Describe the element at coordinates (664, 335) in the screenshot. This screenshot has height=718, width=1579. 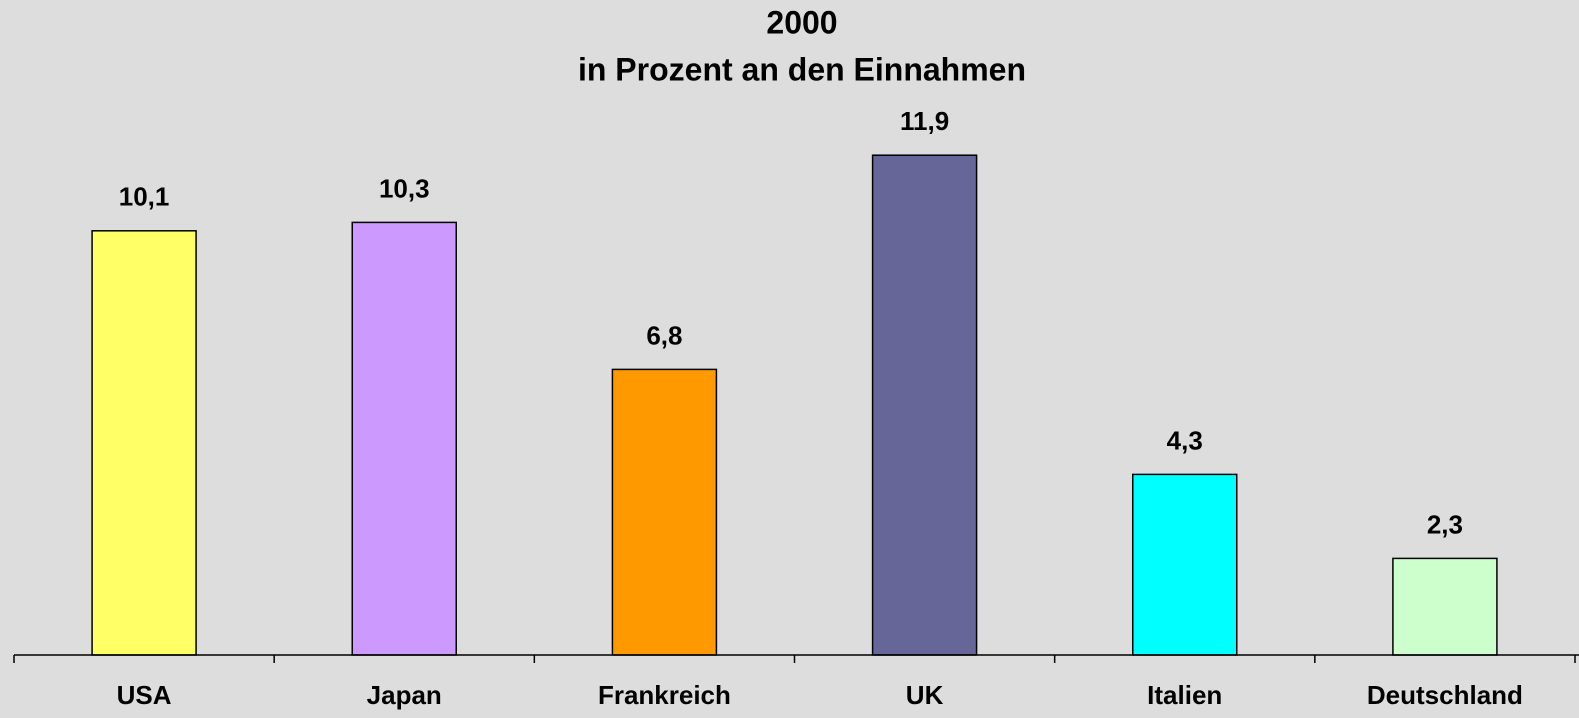
I see `value-label: 6,8` at that location.